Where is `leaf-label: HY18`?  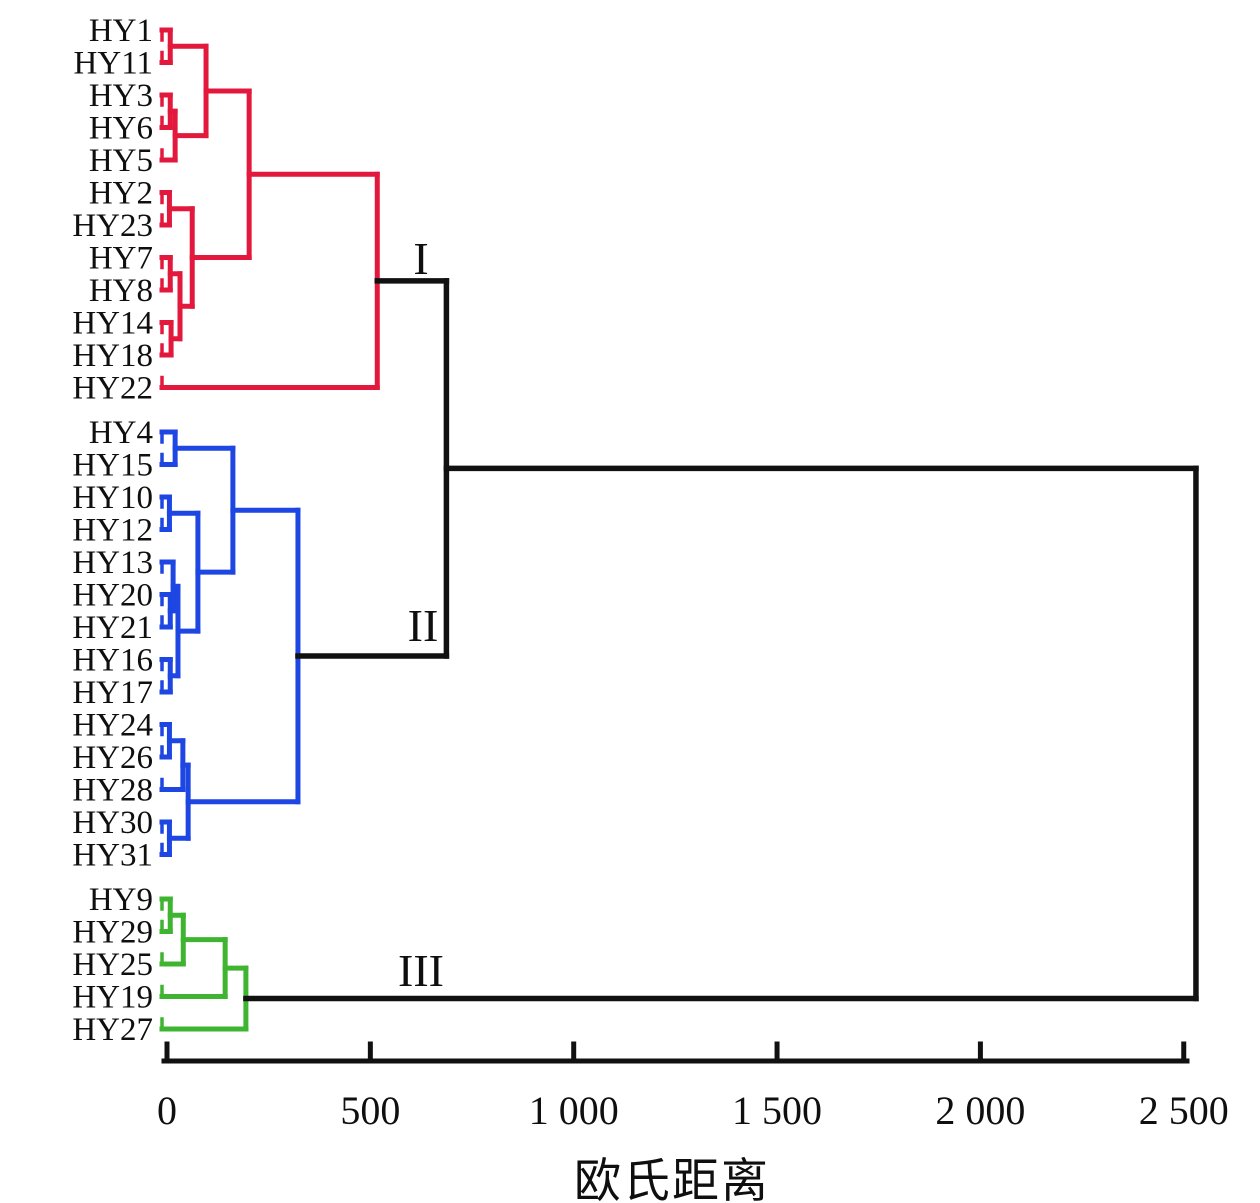 leaf-label: HY18 is located at coordinates (112, 356).